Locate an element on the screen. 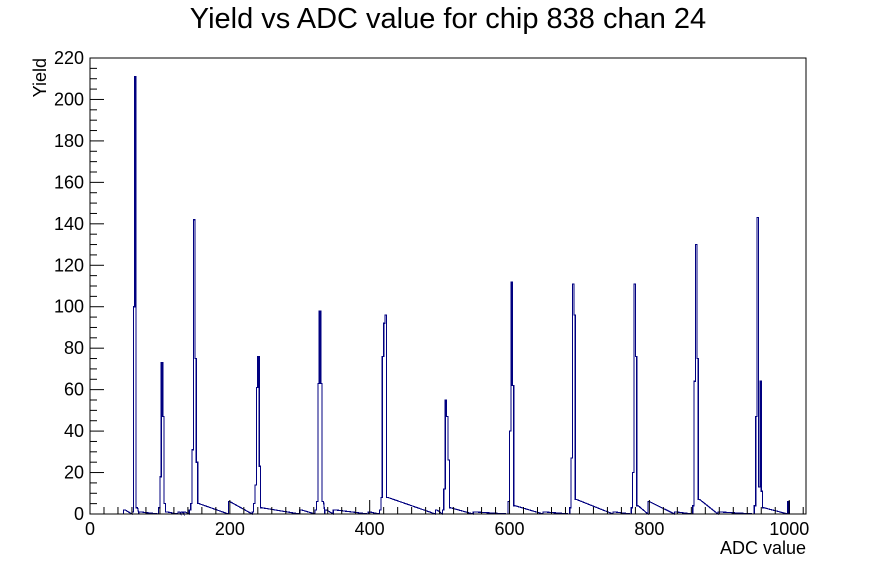 This screenshot has height=577, width=896. y-tick-label: 100 is located at coordinates (69, 307).